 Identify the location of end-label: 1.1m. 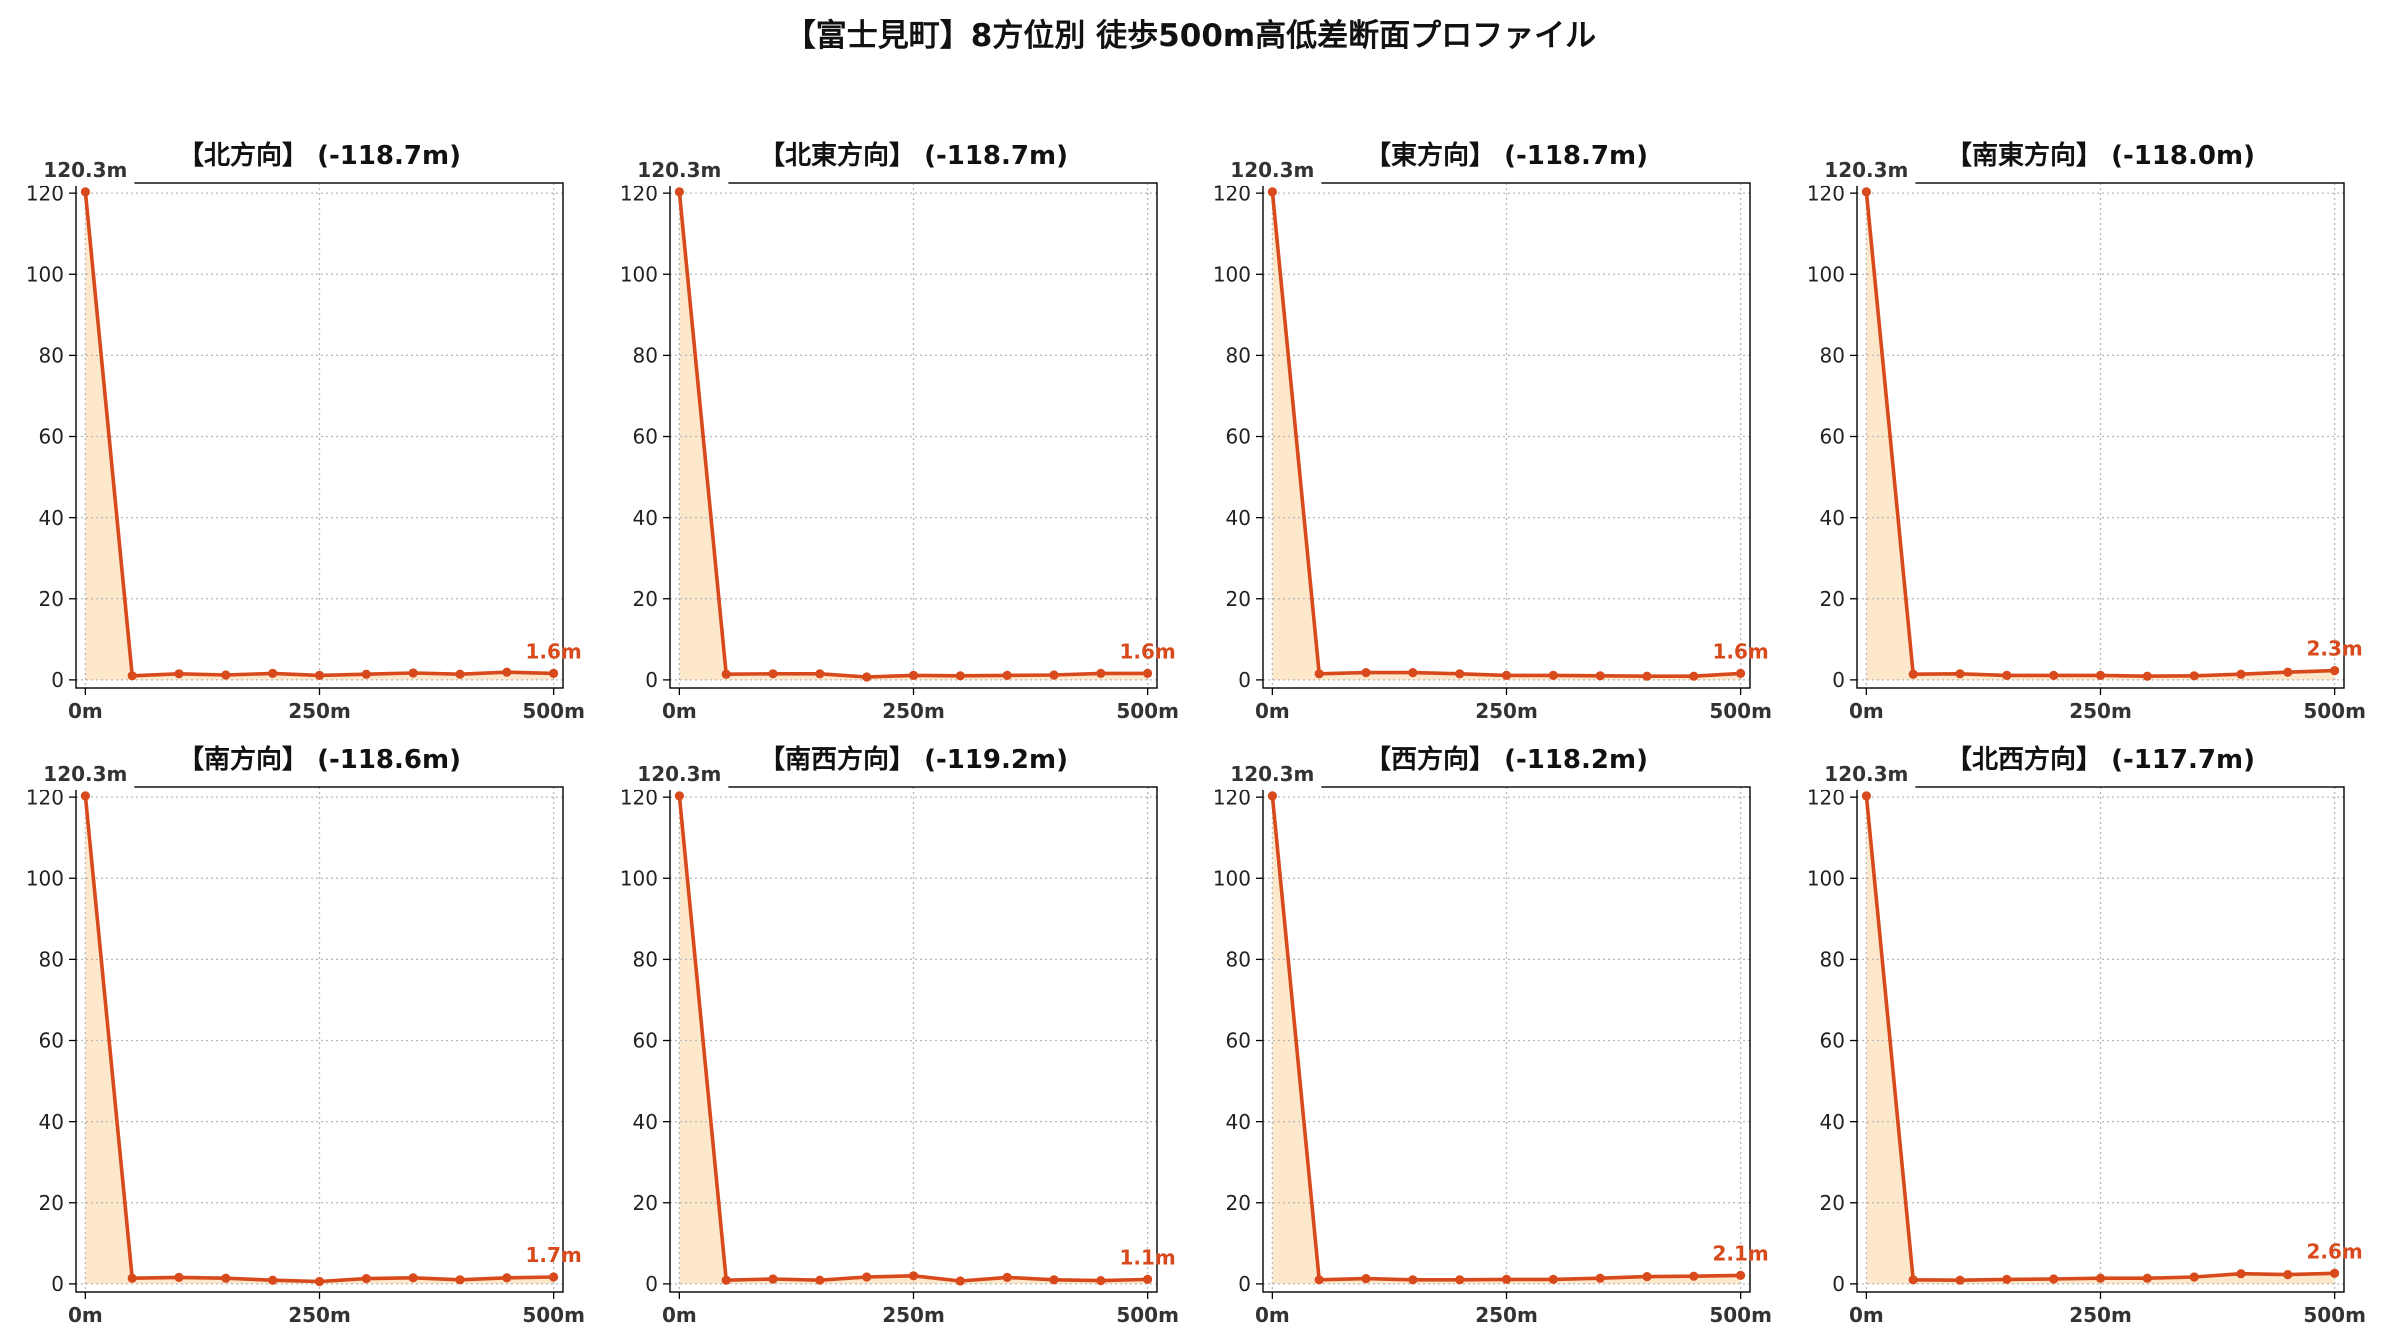
(1147, 1257).